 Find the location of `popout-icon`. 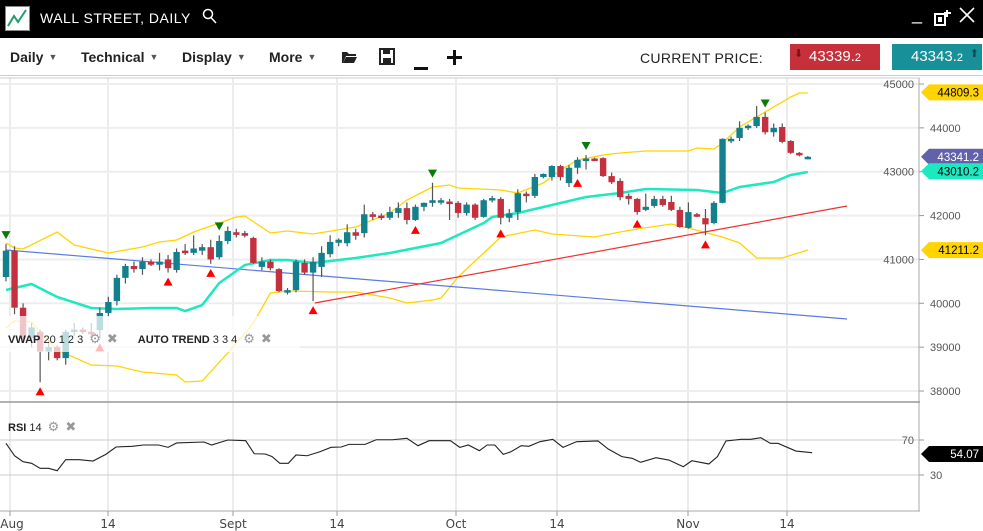

popout-icon is located at coordinates (943, 20).